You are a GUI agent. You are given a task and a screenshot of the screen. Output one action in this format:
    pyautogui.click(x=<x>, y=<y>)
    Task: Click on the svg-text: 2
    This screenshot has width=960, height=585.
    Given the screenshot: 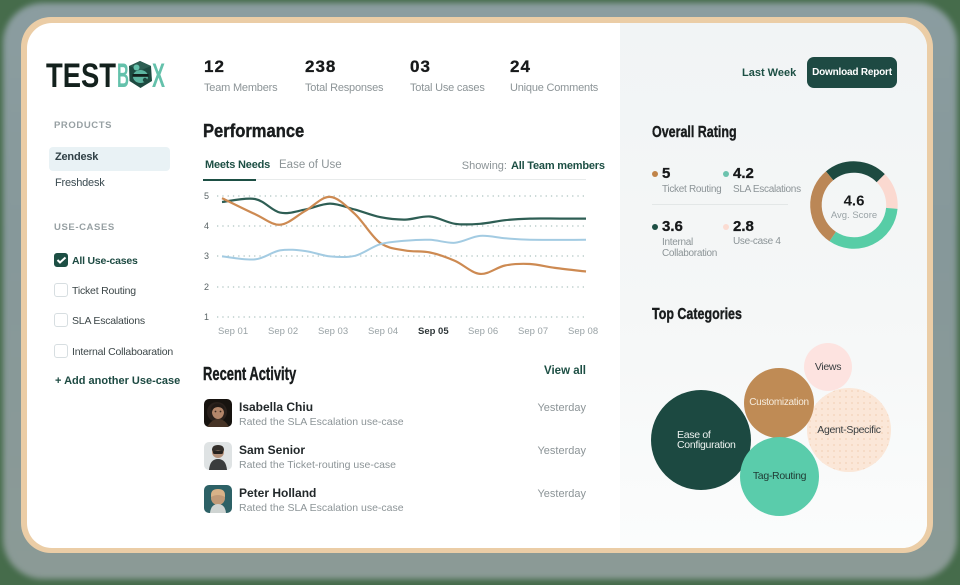 What is the action you would take?
    pyautogui.click(x=206, y=287)
    